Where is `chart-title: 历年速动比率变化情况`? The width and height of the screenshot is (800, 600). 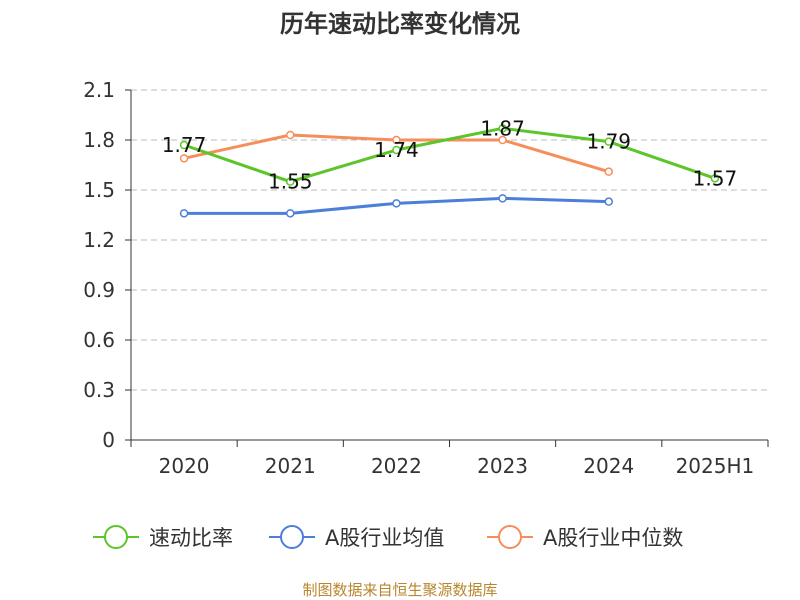
chart-title: 历年速动比率变化情况 is located at coordinates (400, 24).